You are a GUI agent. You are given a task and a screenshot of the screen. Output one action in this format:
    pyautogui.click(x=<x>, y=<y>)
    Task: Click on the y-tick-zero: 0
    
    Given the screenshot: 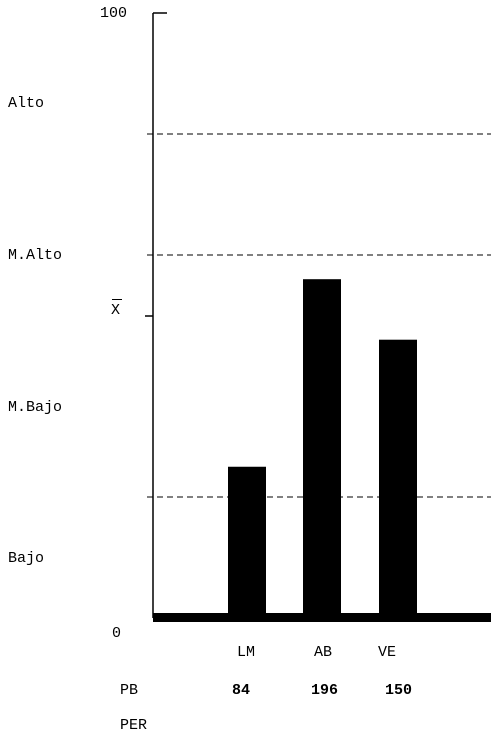 What is the action you would take?
    pyautogui.click(x=117, y=633)
    